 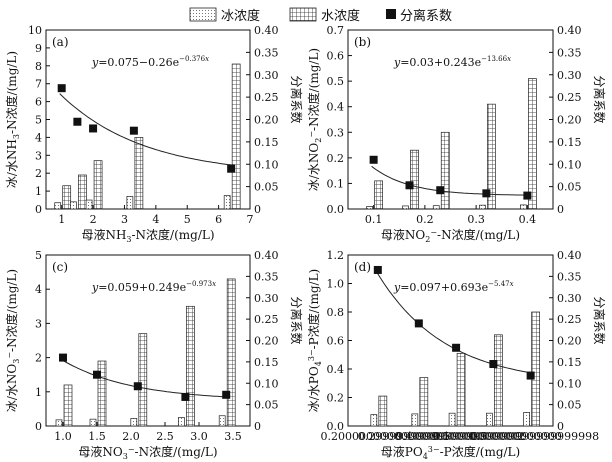 What do you see at coordinates (250, 219) in the screenshot?
I see `x-tick-label: 7` at bounding box center [250, 219].